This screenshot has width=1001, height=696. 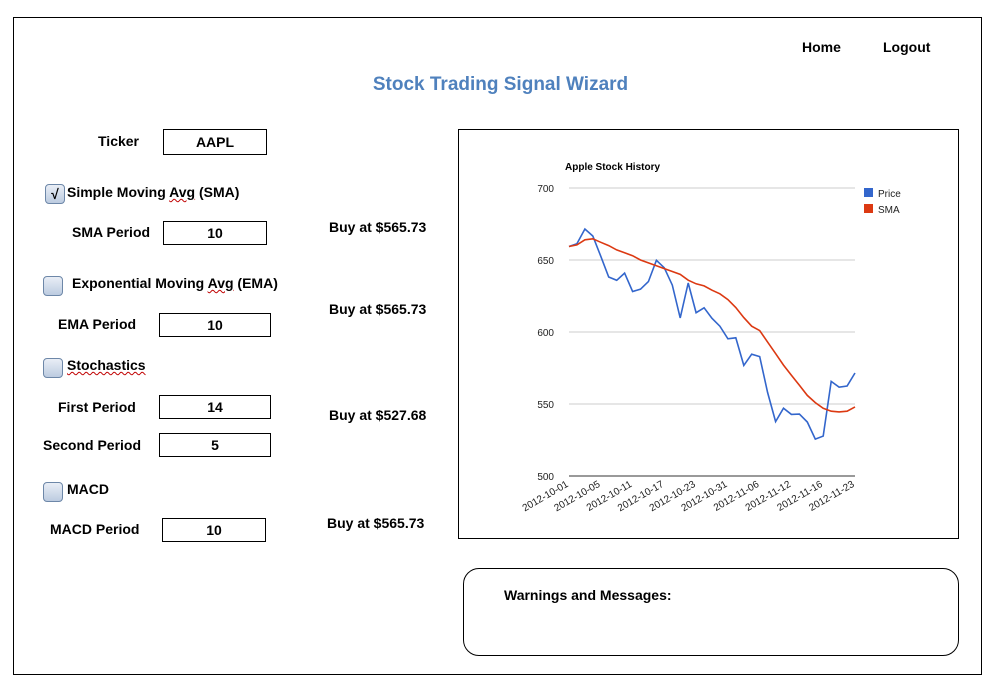 I want to click on logout-link: Logout, so click(x=907, y=47).